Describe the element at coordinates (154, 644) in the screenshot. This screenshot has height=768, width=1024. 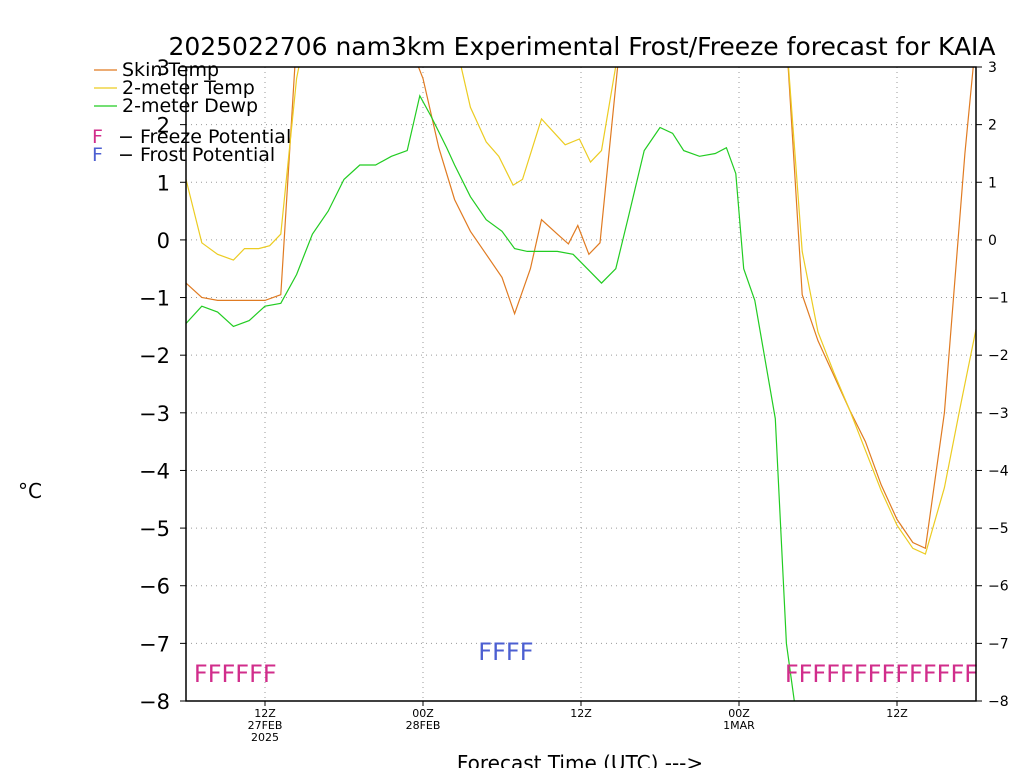
I see `y-tick-label-left: −7` at that location.